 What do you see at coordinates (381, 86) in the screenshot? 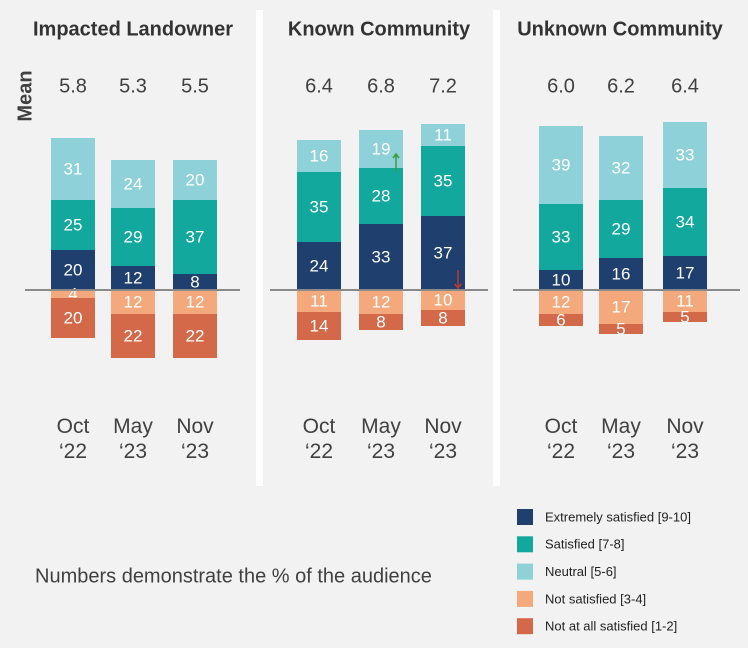
I see `mean-value: 6.8` at bounding box center [381, 86].